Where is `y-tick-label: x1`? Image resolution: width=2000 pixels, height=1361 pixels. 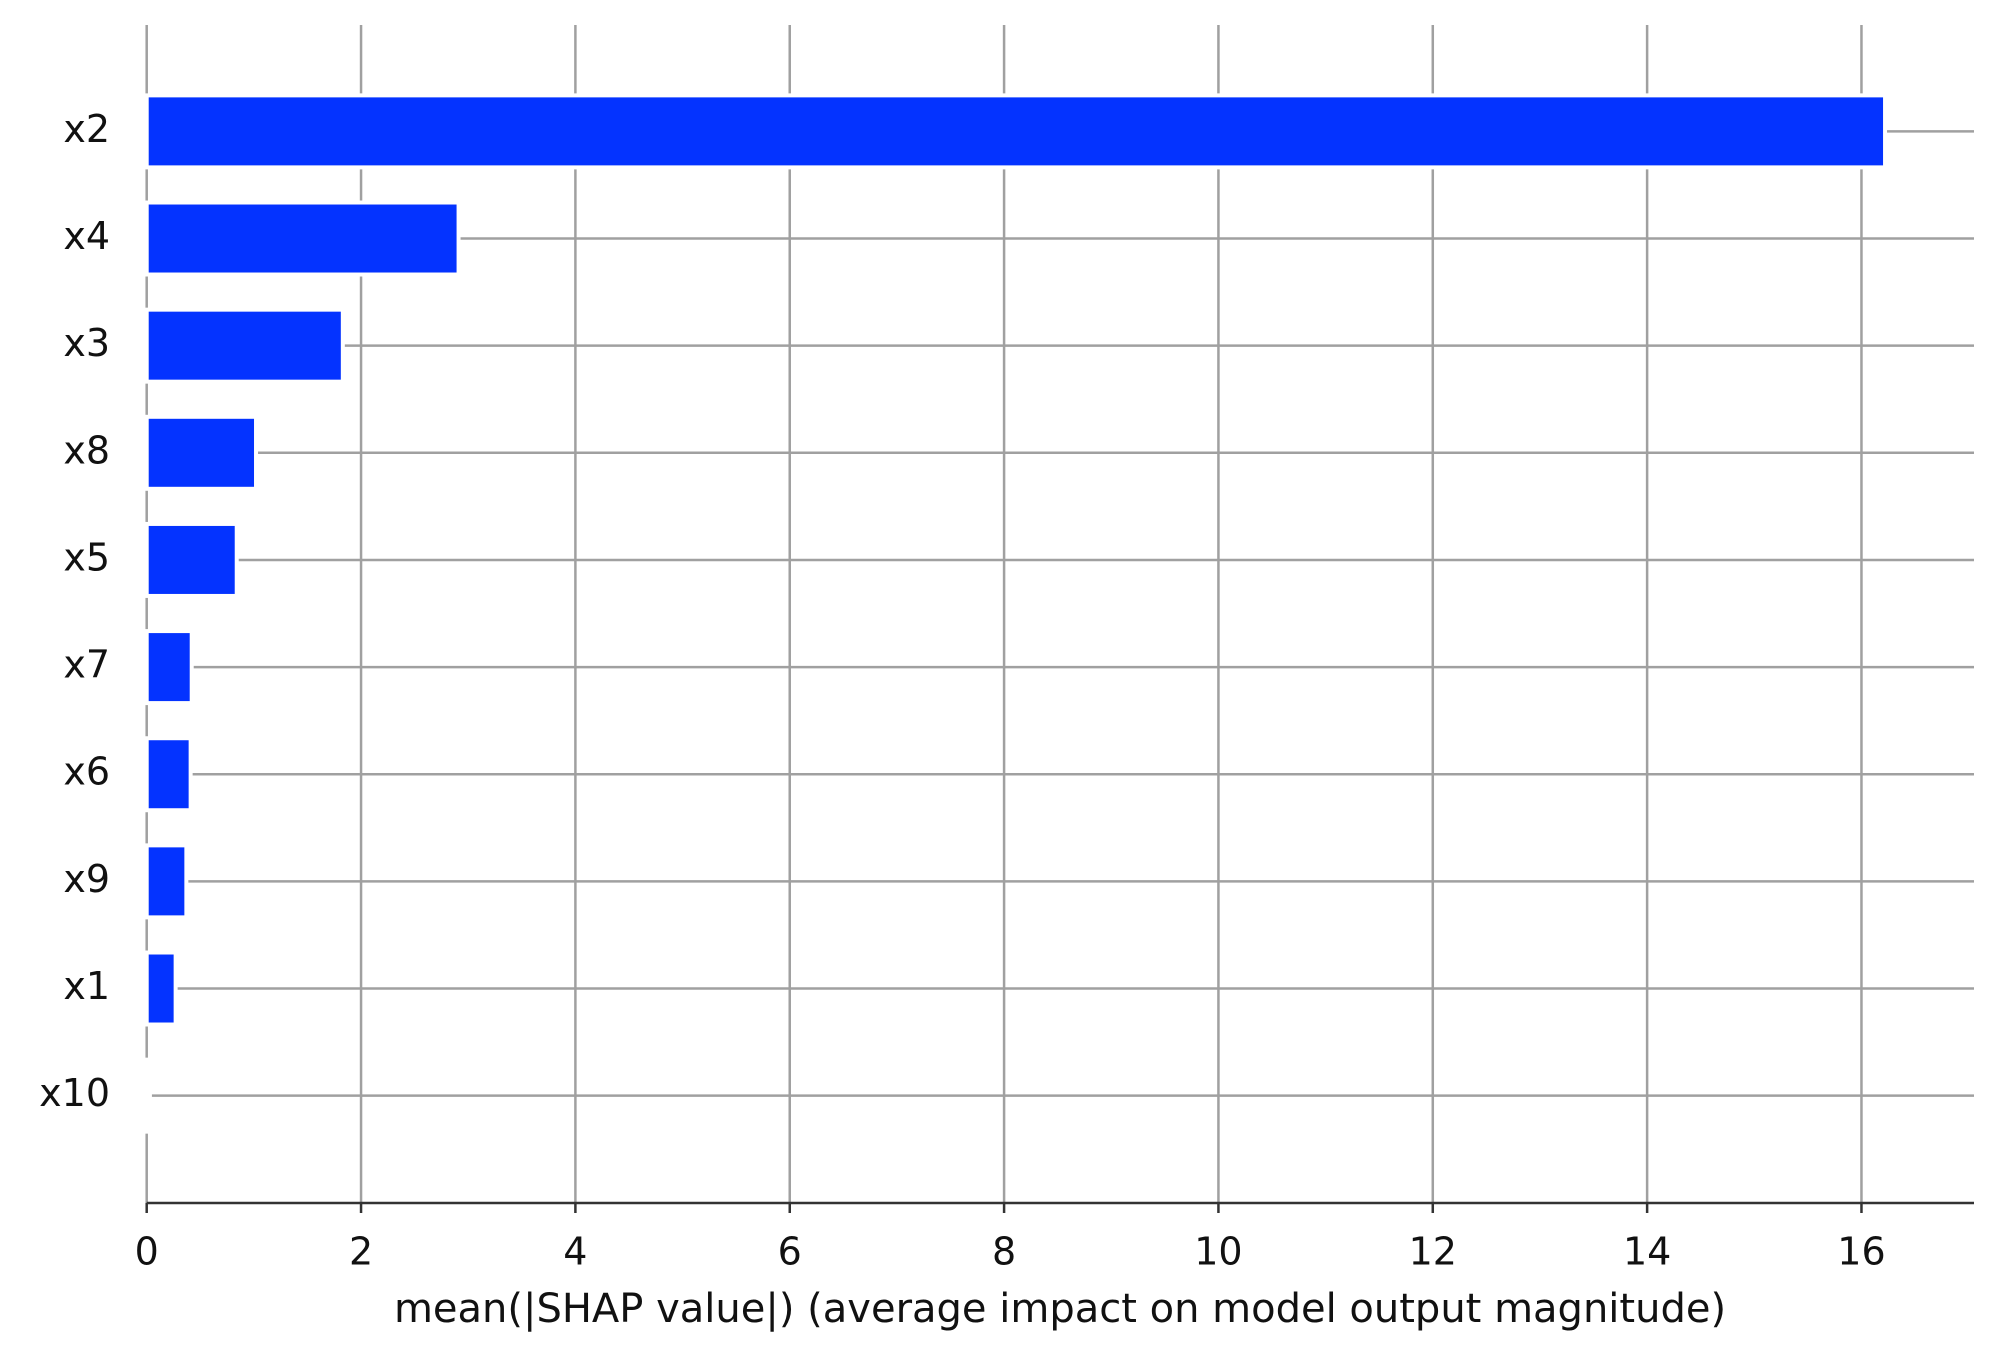
y-tick-label: x1 is located at coordinates (86, 986).